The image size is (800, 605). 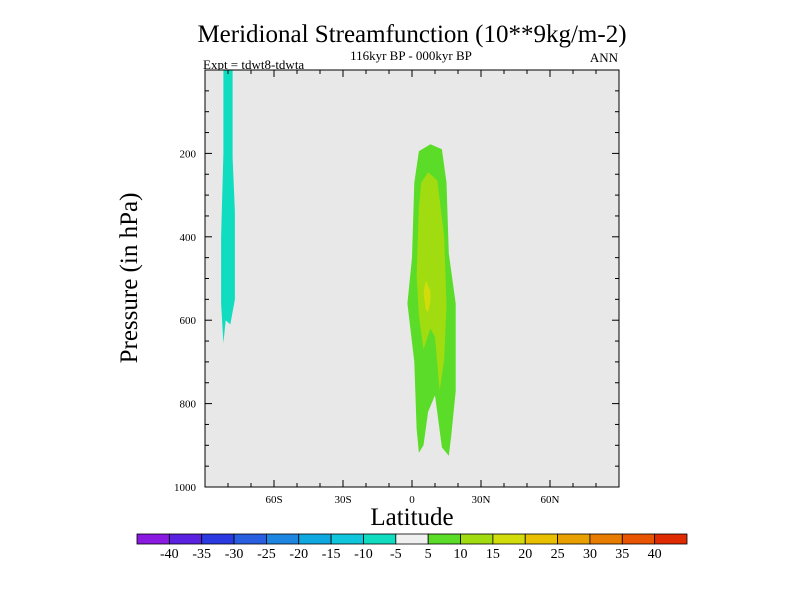 I want to click on y-tick-label: 1000, so click(x=185, y=488).